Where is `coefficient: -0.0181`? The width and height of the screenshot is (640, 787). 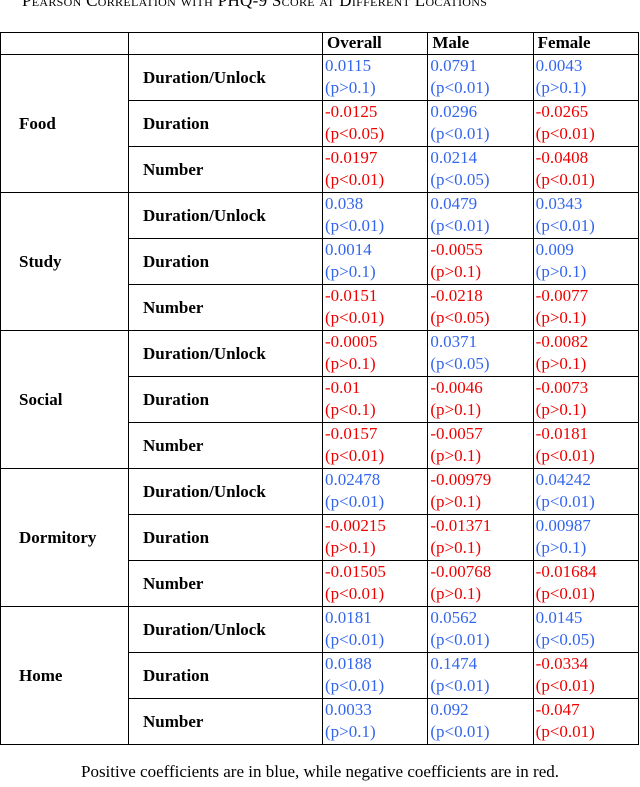
coefficient: -0.0181 is located at coordinates (562, 433).